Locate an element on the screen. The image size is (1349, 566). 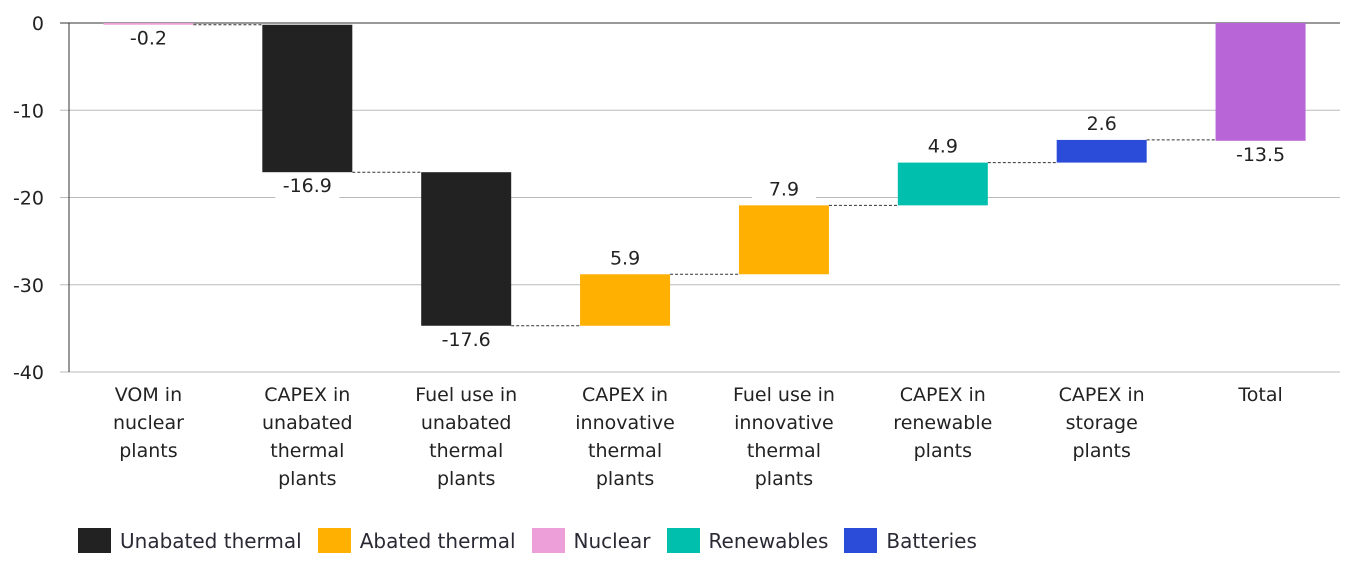
x-tick-label: storage is located at coordinates (1102, 423).